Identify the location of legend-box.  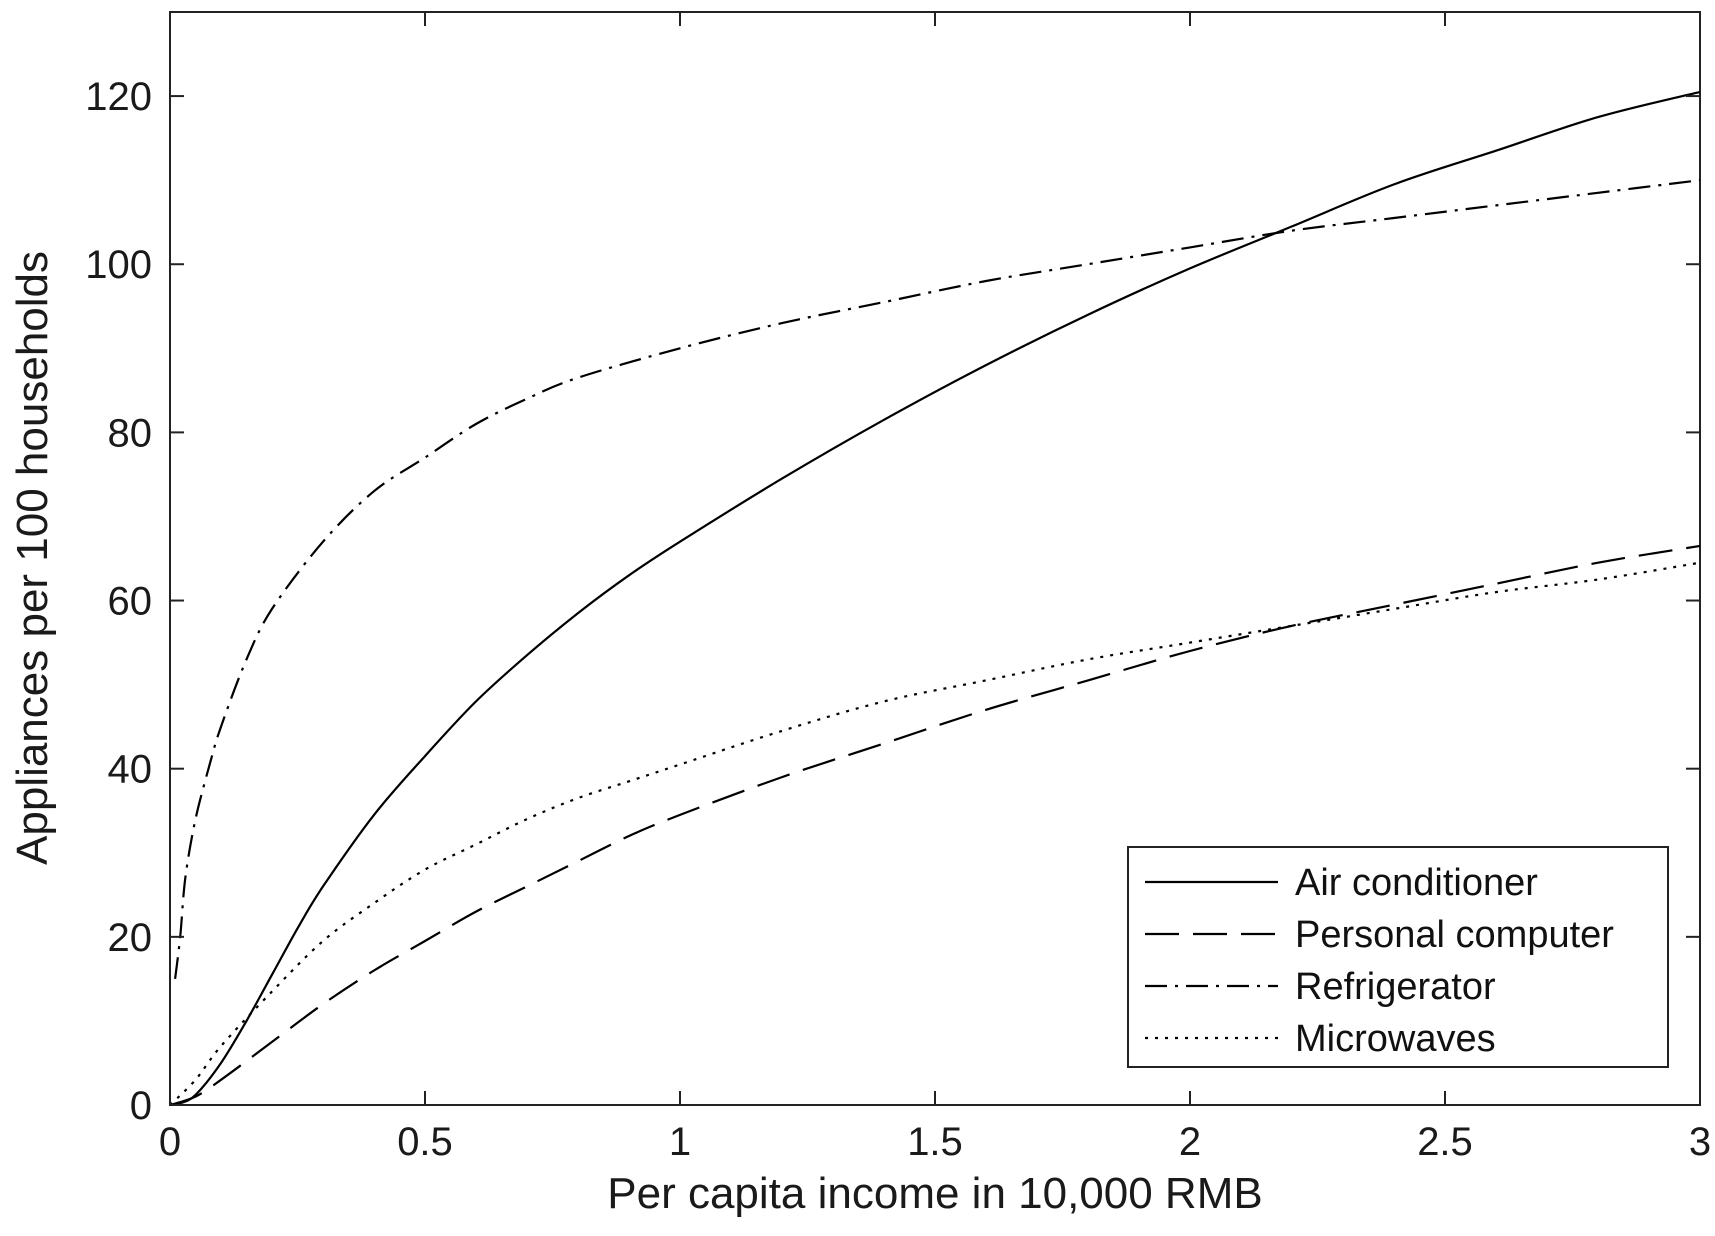
(1398, 957).